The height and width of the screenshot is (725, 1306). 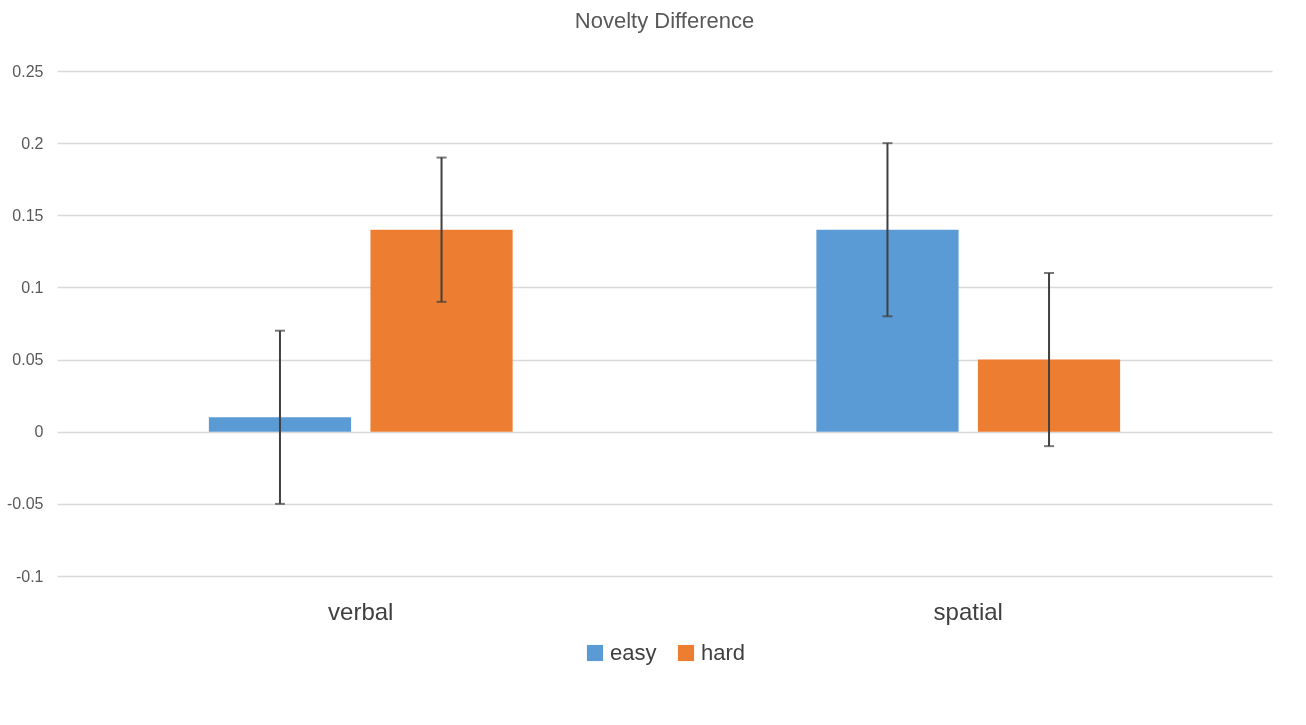 What do you see at coordinates (28, 360) in the screenshot?
I see `y-tick-label: 0.05` at bounding box center [28, 360].